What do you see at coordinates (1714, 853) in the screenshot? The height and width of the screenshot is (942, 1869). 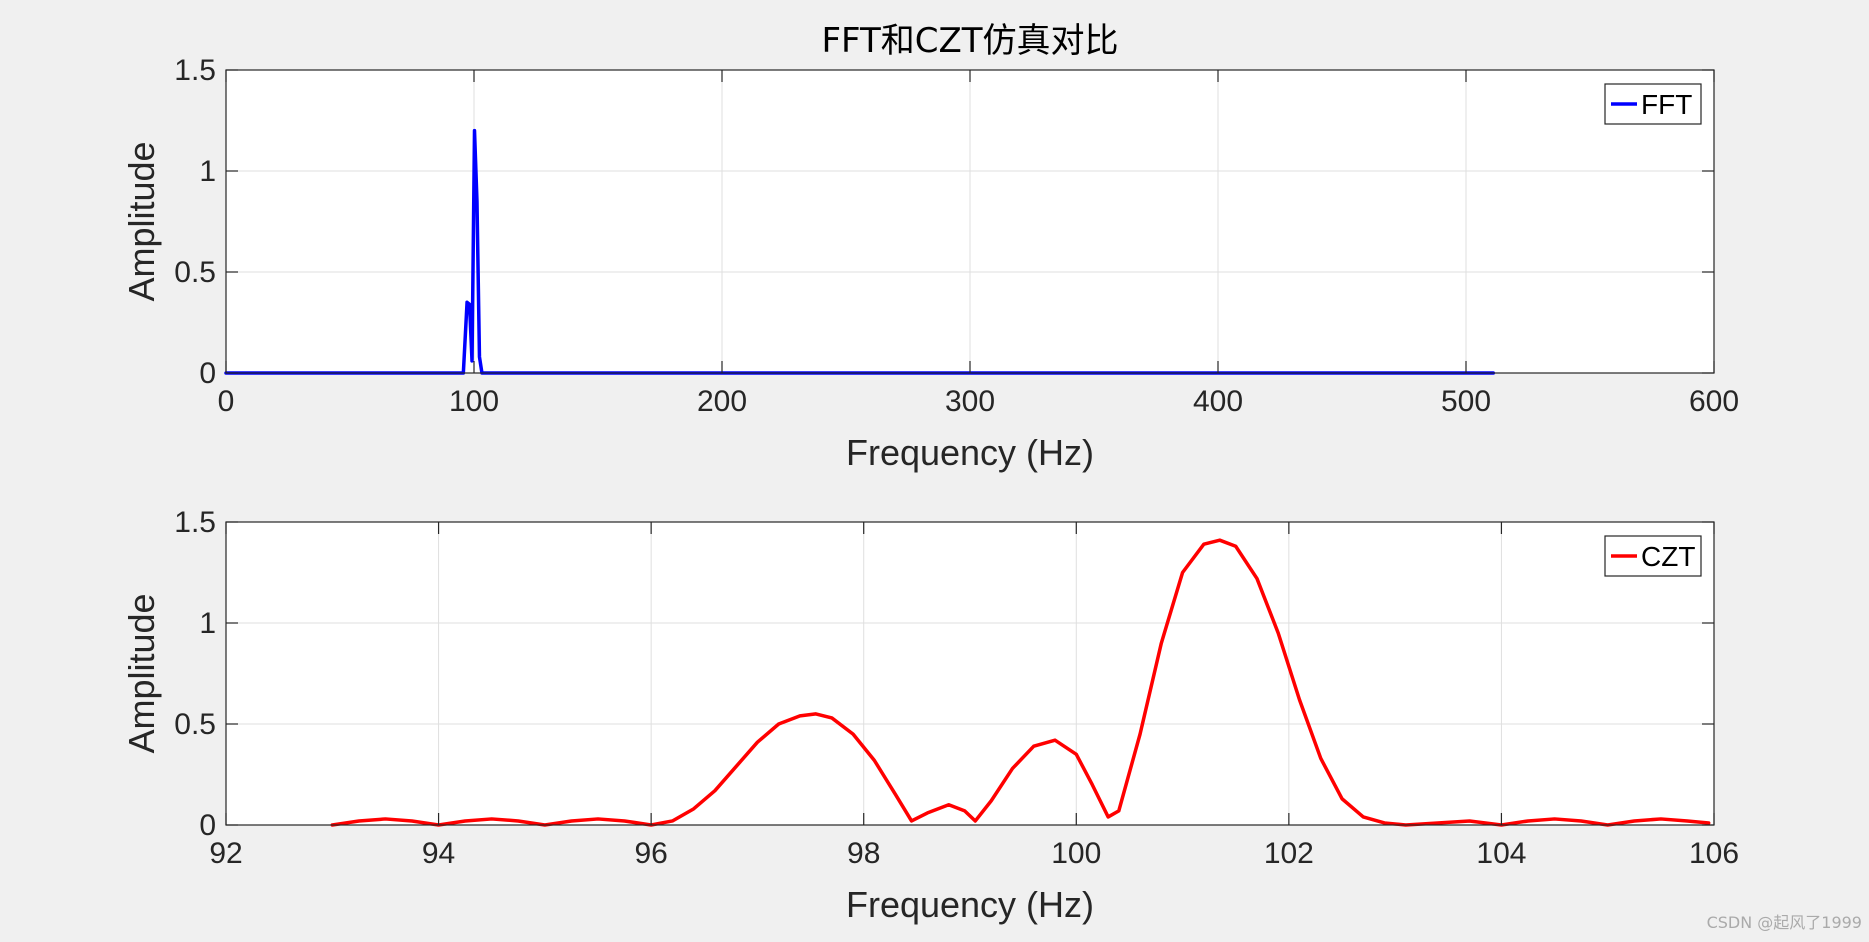 I see `x-tick-label: 106` at bounding box center [1714, 853].